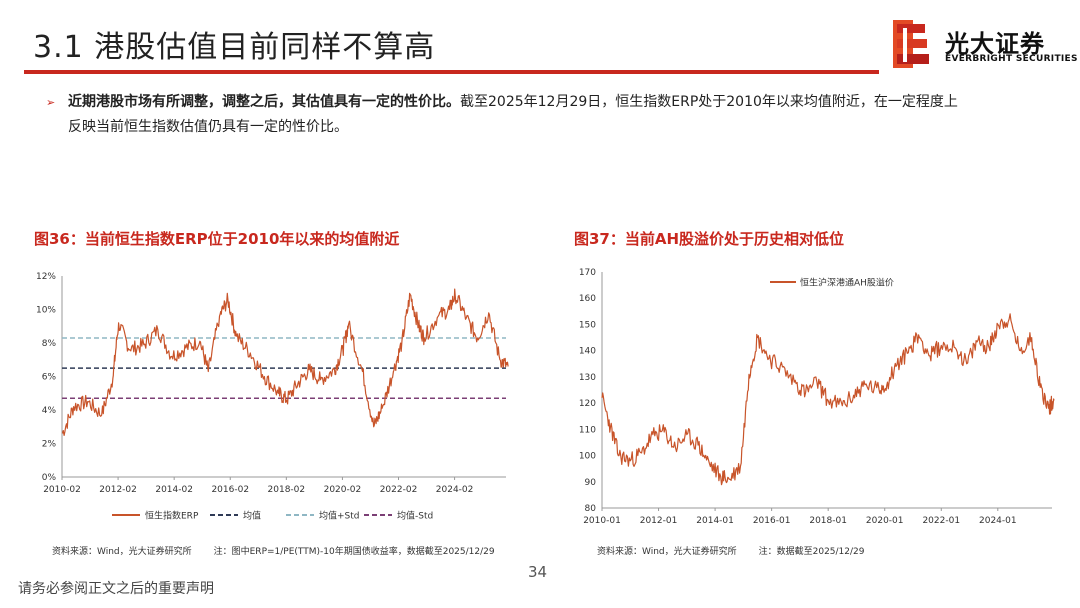  Describe the element at coordinates (415, 516) in the screenshot. I see `legend-minus-std-label: 均值-Std` at that location.